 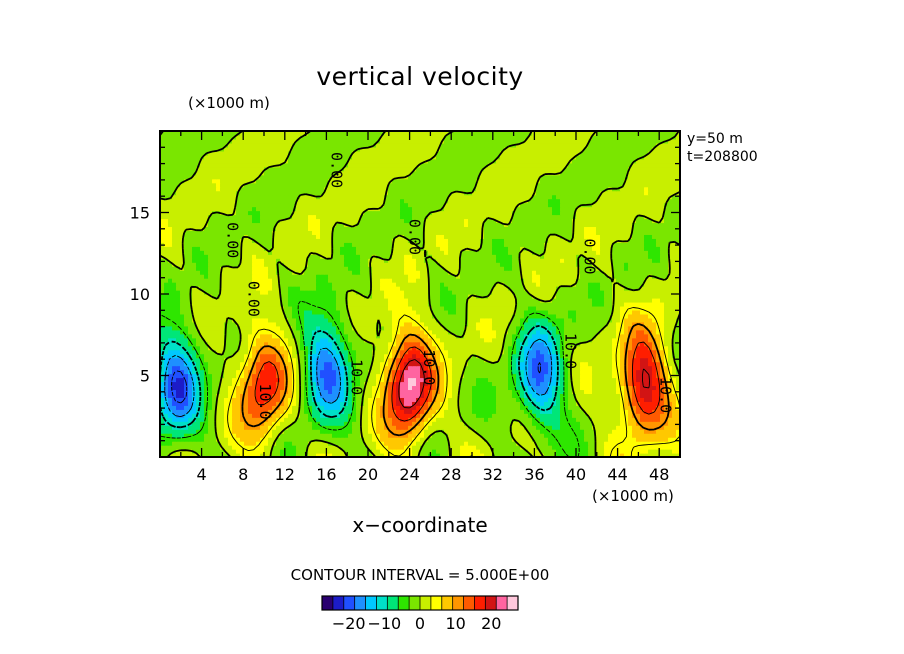 I want to click on y-tick-label: 10, so click(x=140, y=294).